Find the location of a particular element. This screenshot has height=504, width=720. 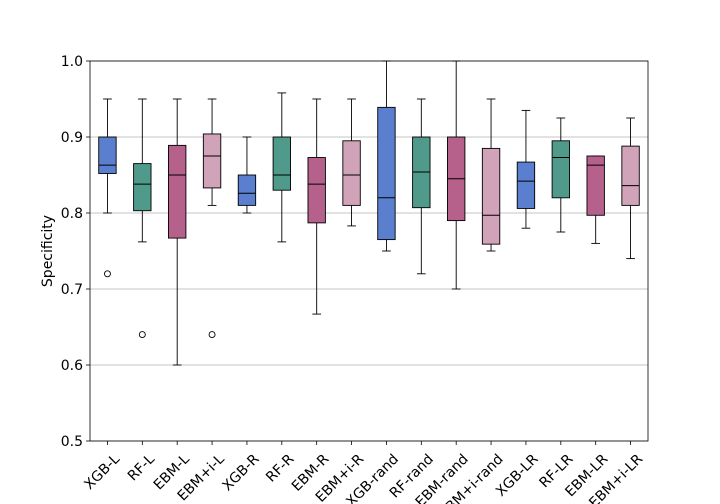

y-axis-label: Specificity is located at coordinates (48, 251).